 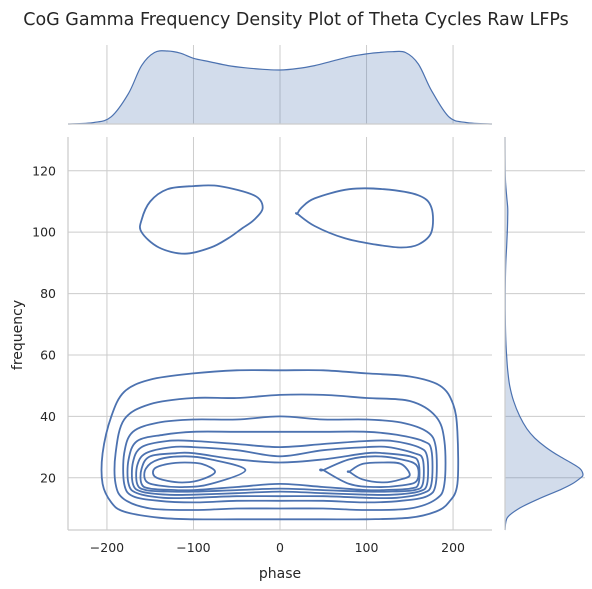 I want to click on kde-contour-inner-left, so click(x=195, y=471).